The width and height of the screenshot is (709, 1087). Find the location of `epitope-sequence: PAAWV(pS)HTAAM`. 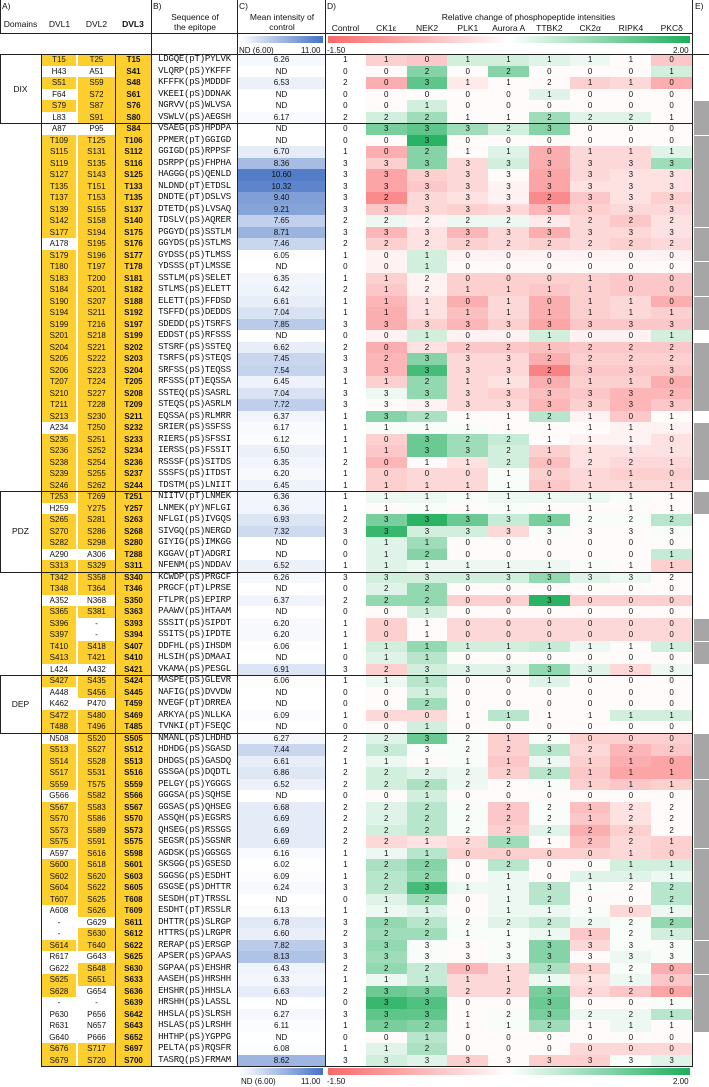

epitope-sequence: PAAWV(pS)HTAAM is located at coordinates (194, 611).